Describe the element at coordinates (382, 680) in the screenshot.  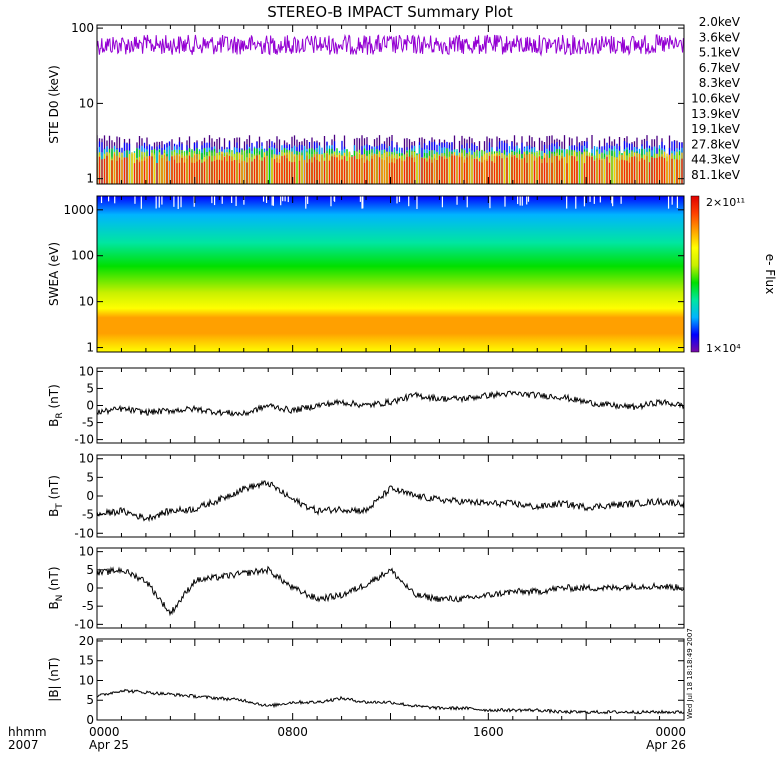
I see `panel-bmag-ticks: 0 5 10 15 20` at that location.